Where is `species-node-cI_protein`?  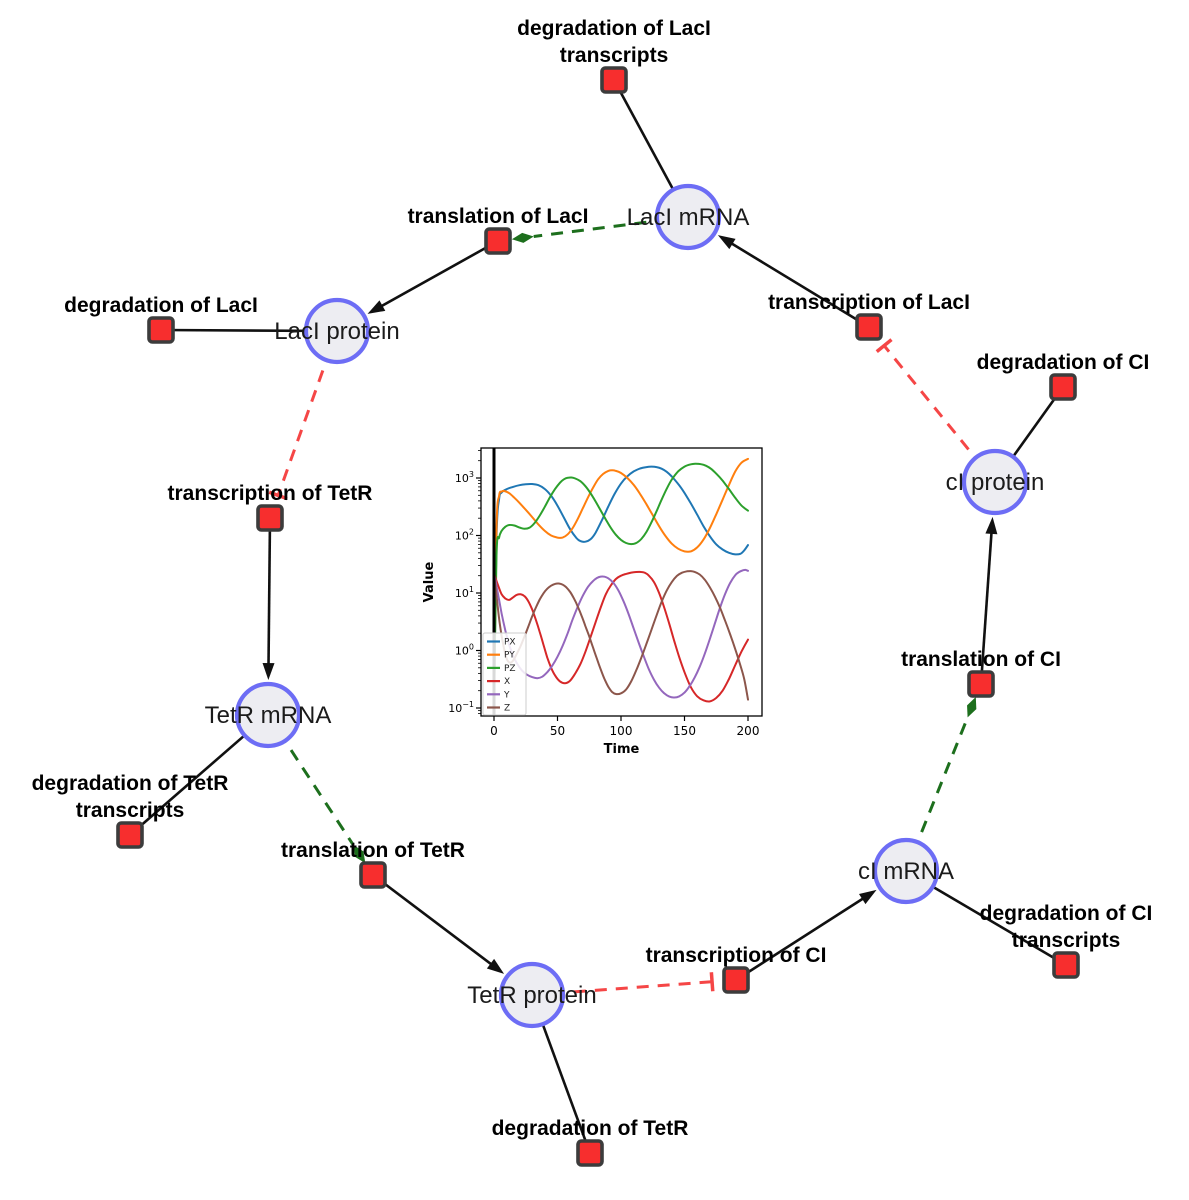
species-node-cI_protein is located at coordinates (995, 482).